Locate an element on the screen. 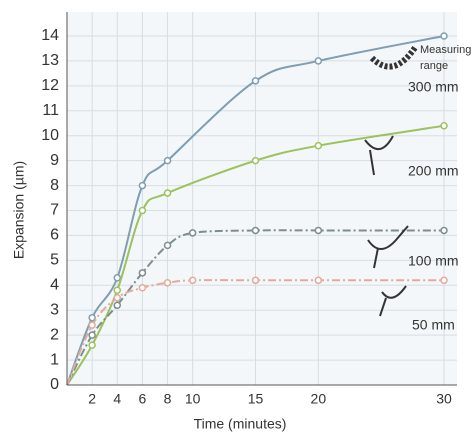 The image size is (475, 439). y-tick-label: 2 is located at coordinates (54, 334).